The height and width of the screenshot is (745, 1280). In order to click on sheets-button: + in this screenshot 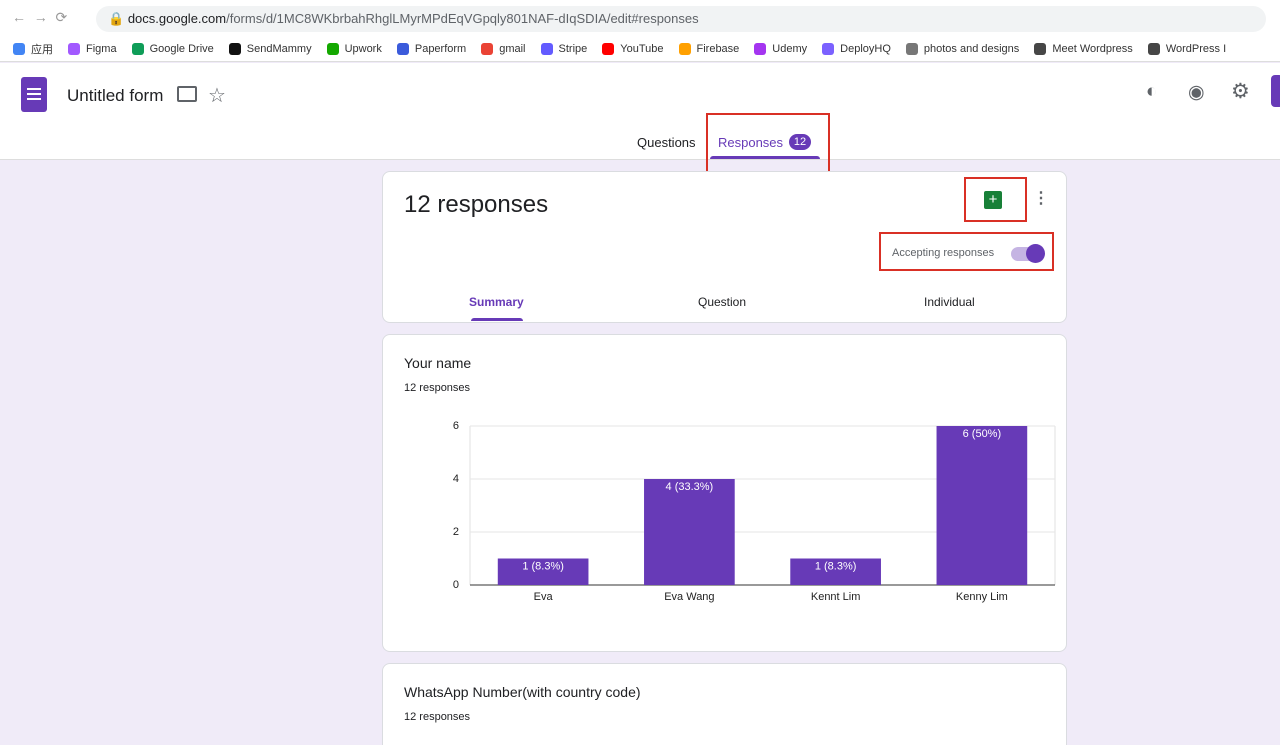, I will do `click(993, 200)`.